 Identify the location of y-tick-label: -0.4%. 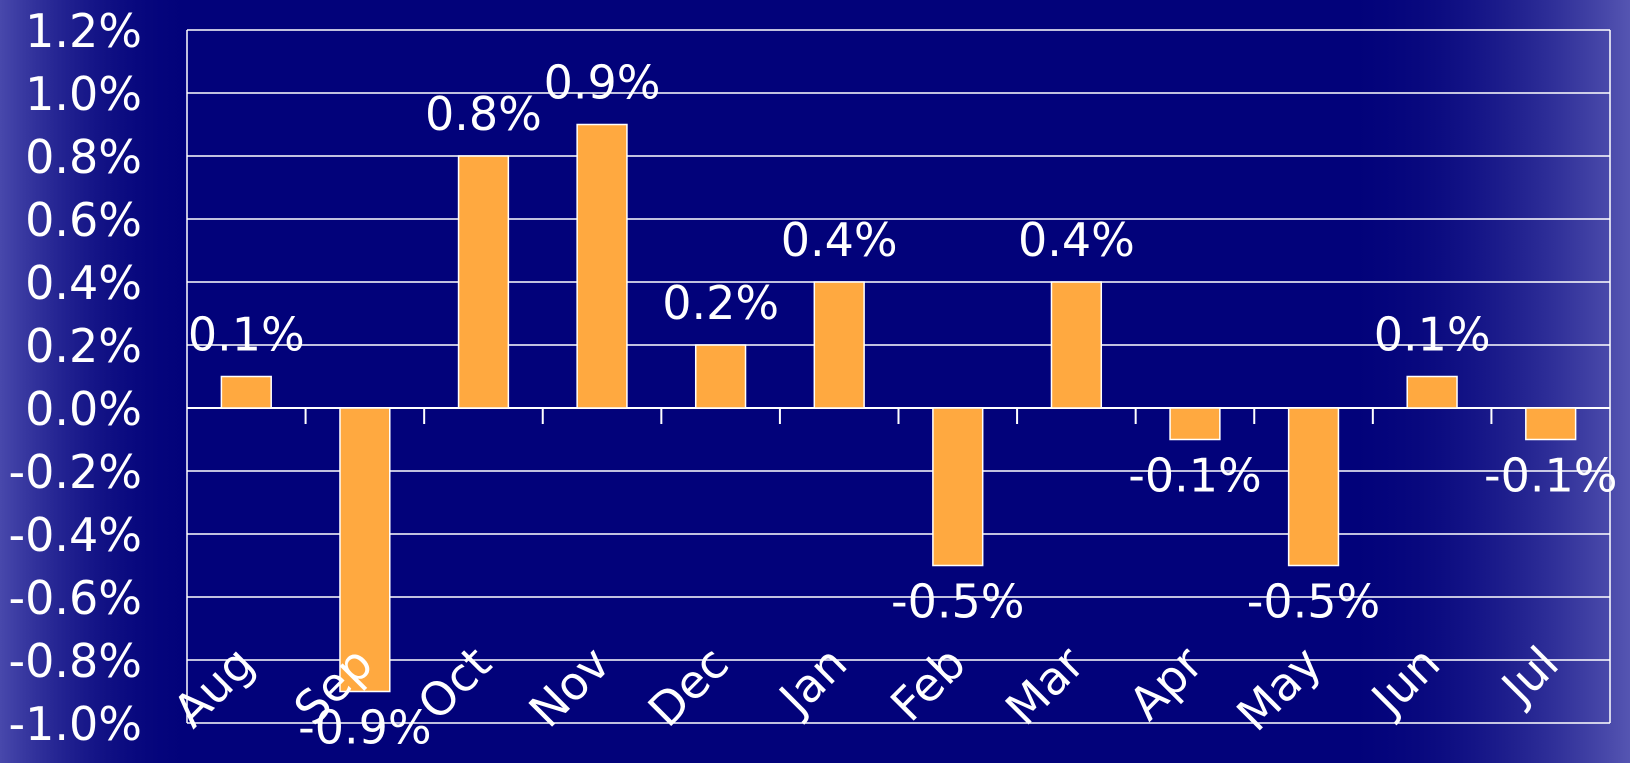
(75, 535).